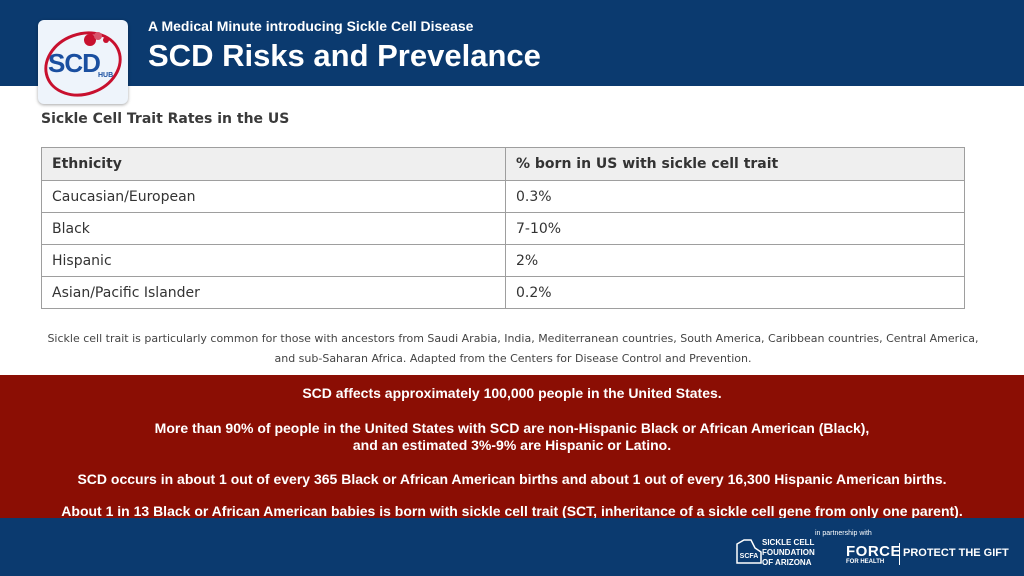 The height and width of the screenshot is (576, 1024). What do you see at coordinates (735, 292) in the screenshot?
I see `percent-cell: 0.2%` at bounding box center [735, 292].